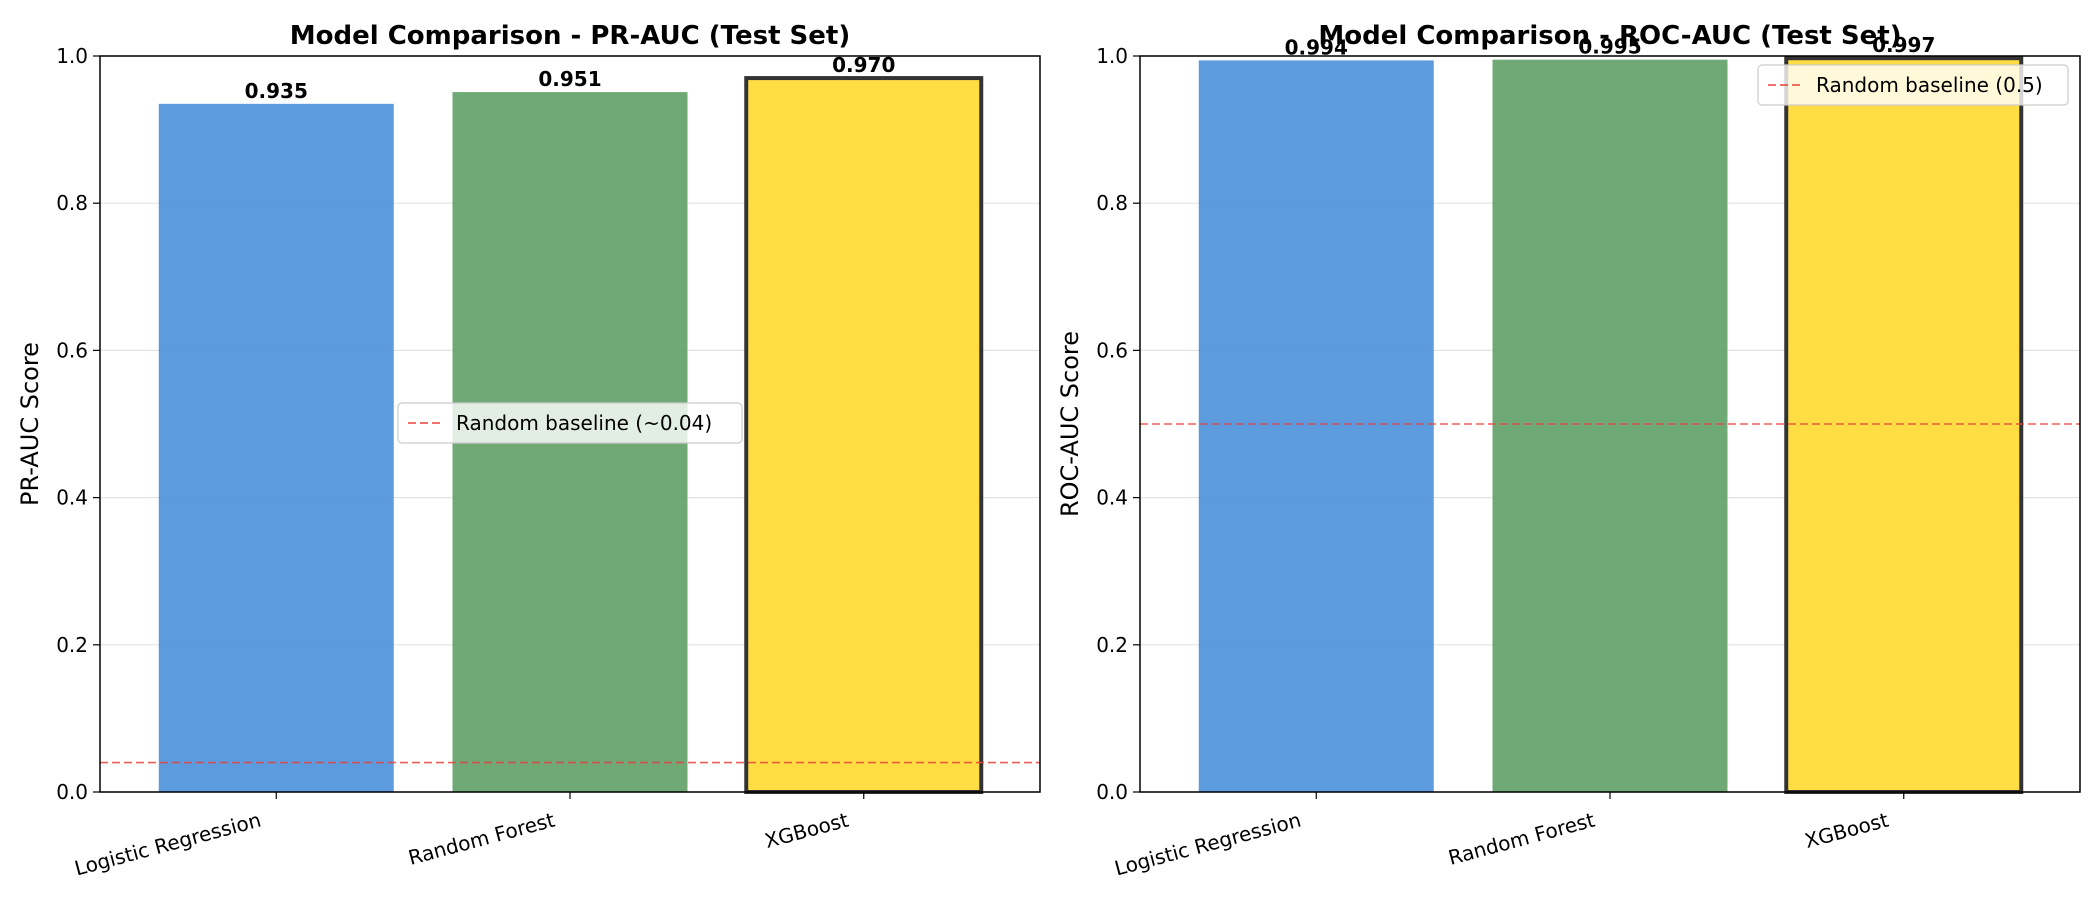 The width and height of the screenshot is (2100, 900). Describe the element at coordinates (863, 65) in the screenshot. I see `data-label: 0.970` at that location.